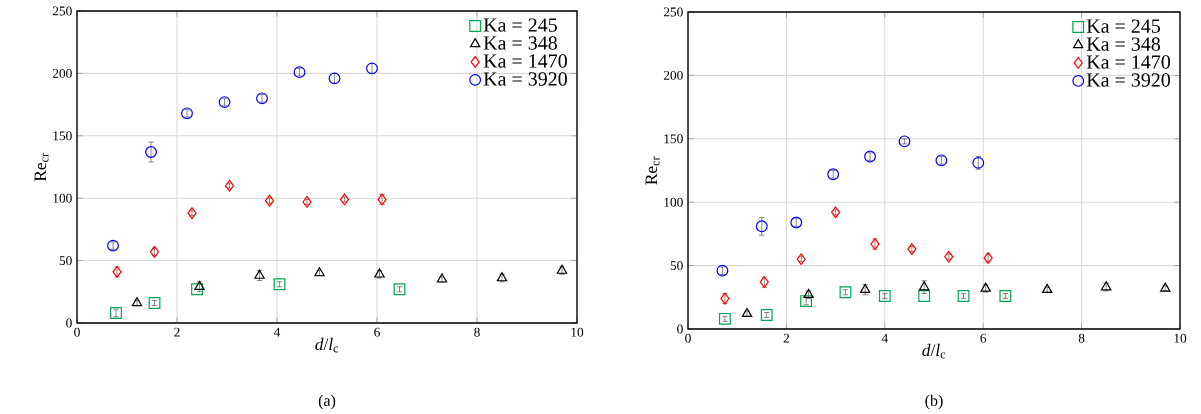 The image size is (1201, 414). I want to click on y-tick-label: 0, so click(69, 323).